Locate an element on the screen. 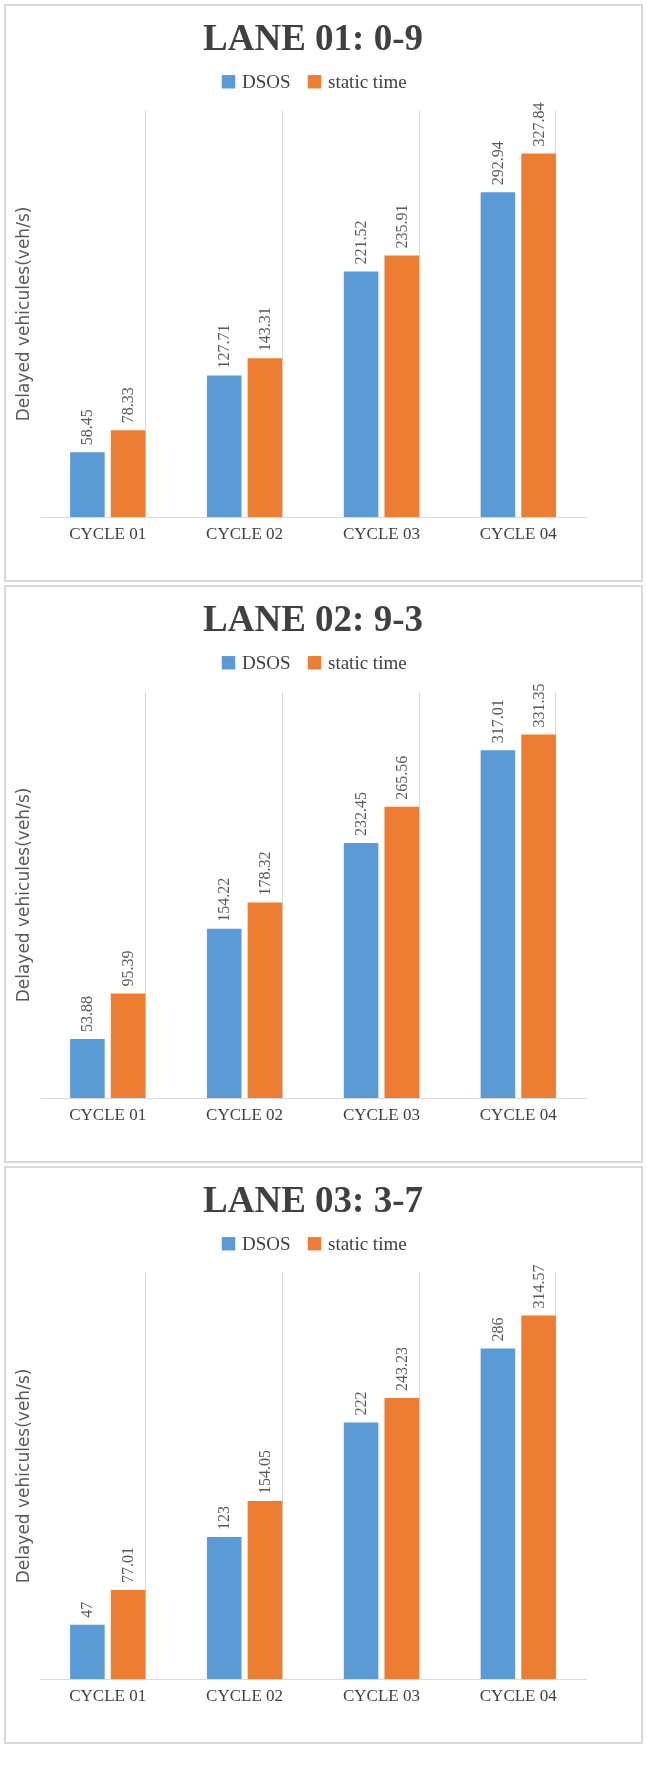 Image resolution: width=647 pixels, height=1777 pixels. data-label: 127.71 is located at coordinates (224, 346).